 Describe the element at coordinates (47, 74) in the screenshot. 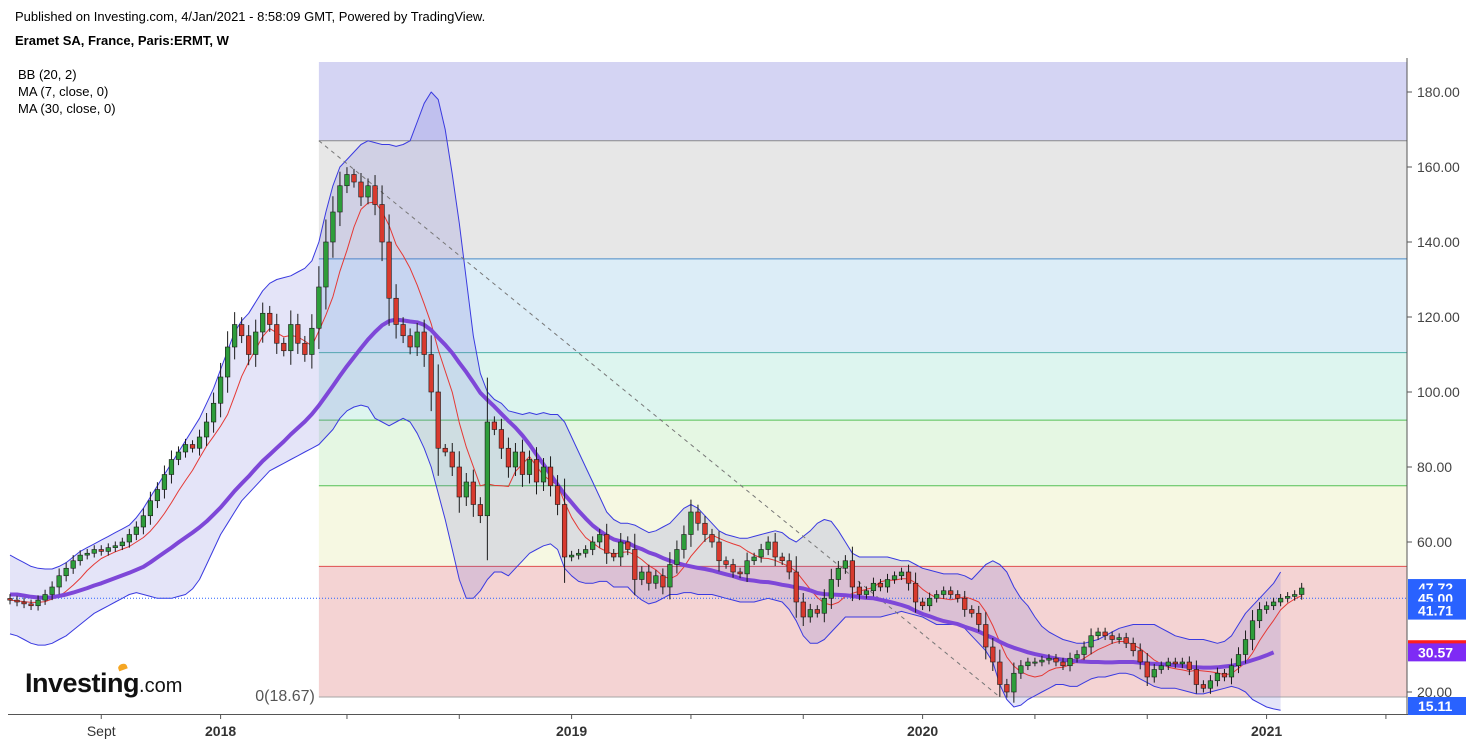

I see `legend-bb: BB (20, 2)` at that location.